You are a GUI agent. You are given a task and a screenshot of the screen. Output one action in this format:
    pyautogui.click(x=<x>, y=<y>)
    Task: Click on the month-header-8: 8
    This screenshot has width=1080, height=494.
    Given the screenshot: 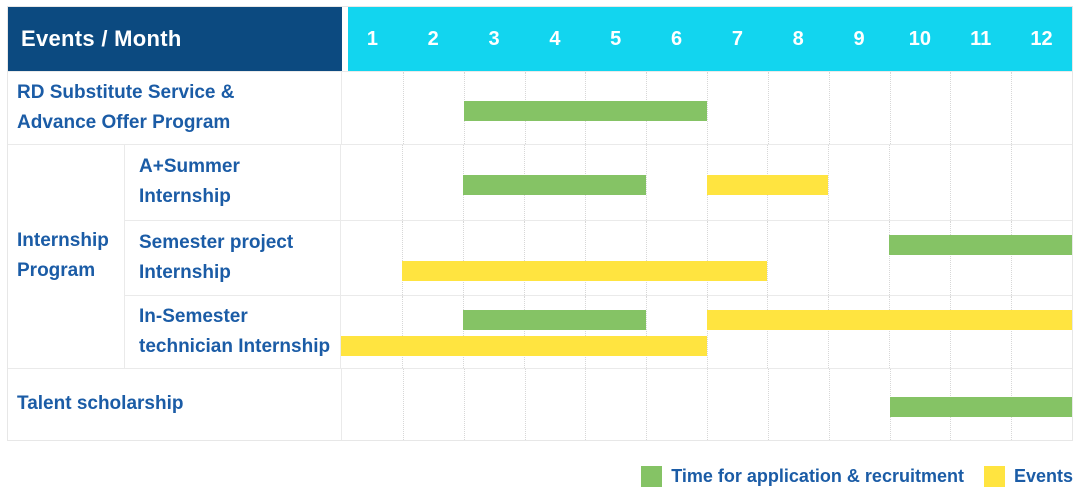 What is the action you would take?
    pyautogui.click(x=798, y=38)
    